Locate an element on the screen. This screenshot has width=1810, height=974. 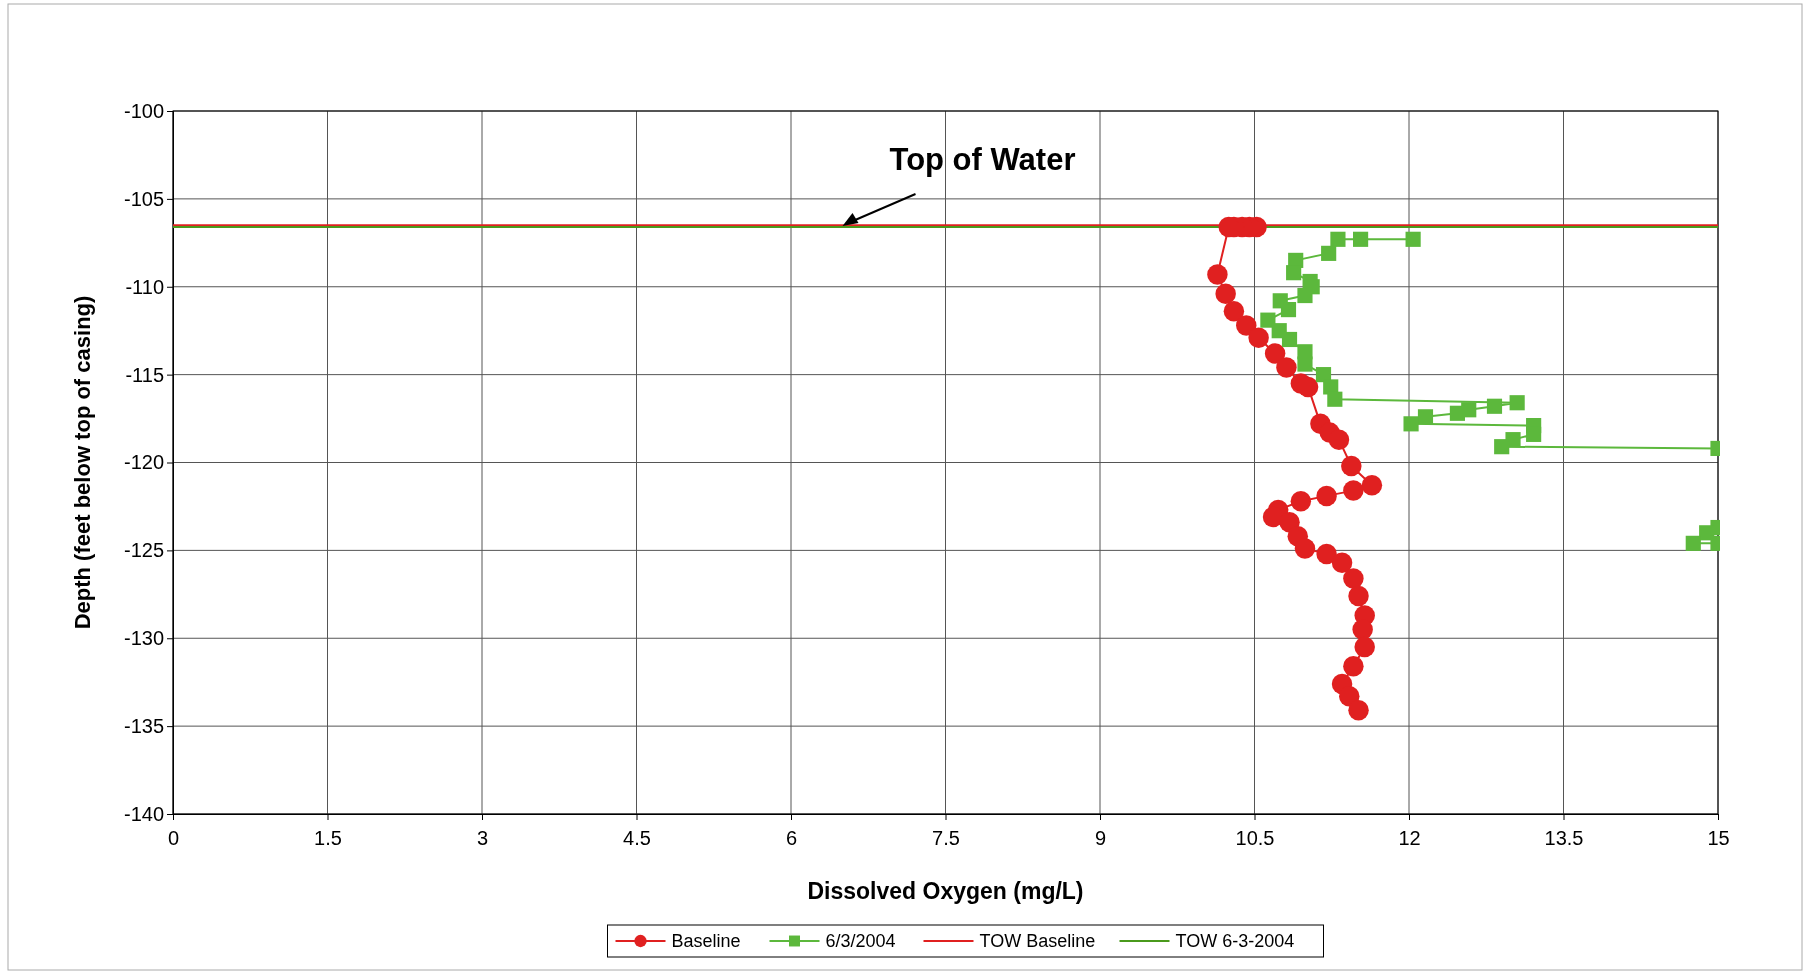
y-tick-label: -130 is located at coordinates (143, 638).